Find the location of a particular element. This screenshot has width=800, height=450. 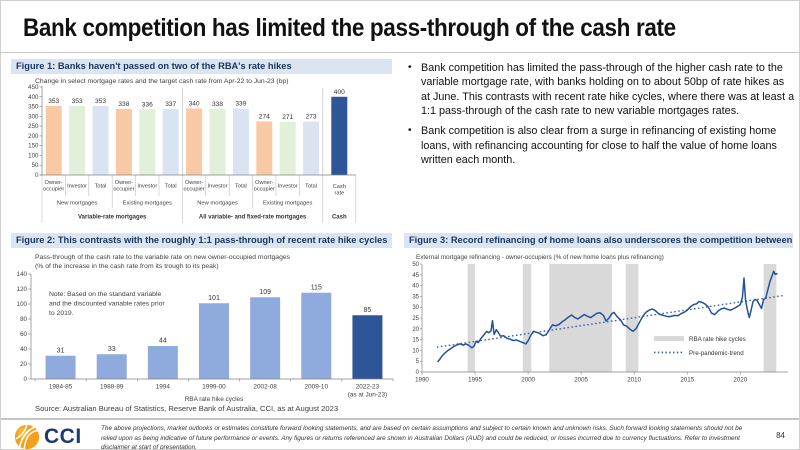

y-tick-label: 150 is located at coordinates (33, 146).